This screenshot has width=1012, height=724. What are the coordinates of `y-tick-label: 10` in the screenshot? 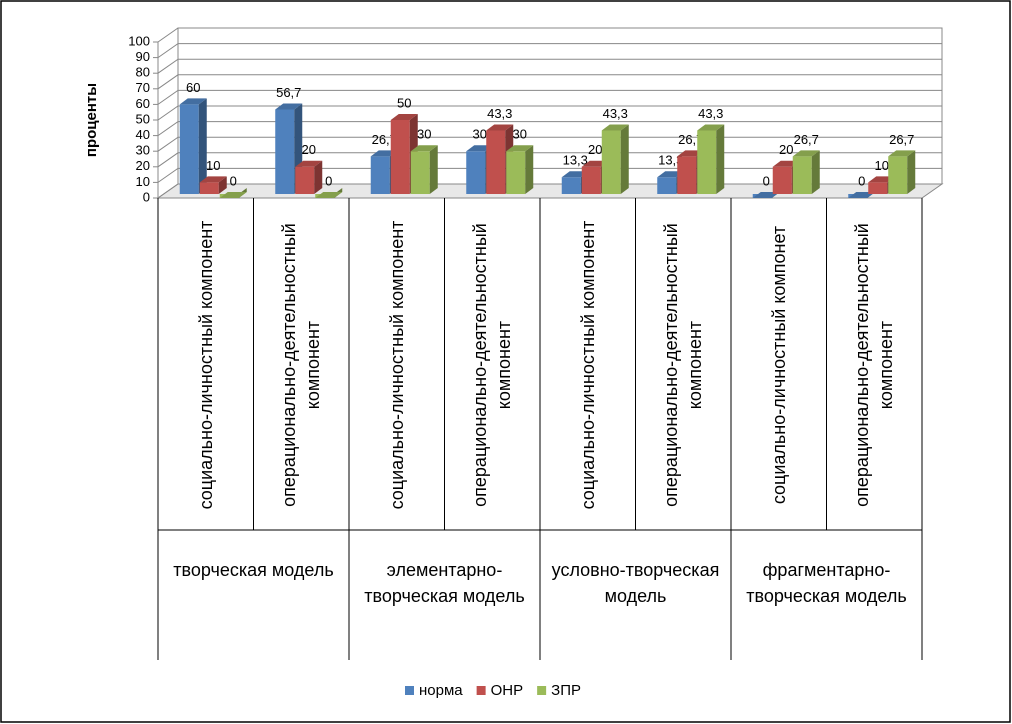 It's located at (143, 181).